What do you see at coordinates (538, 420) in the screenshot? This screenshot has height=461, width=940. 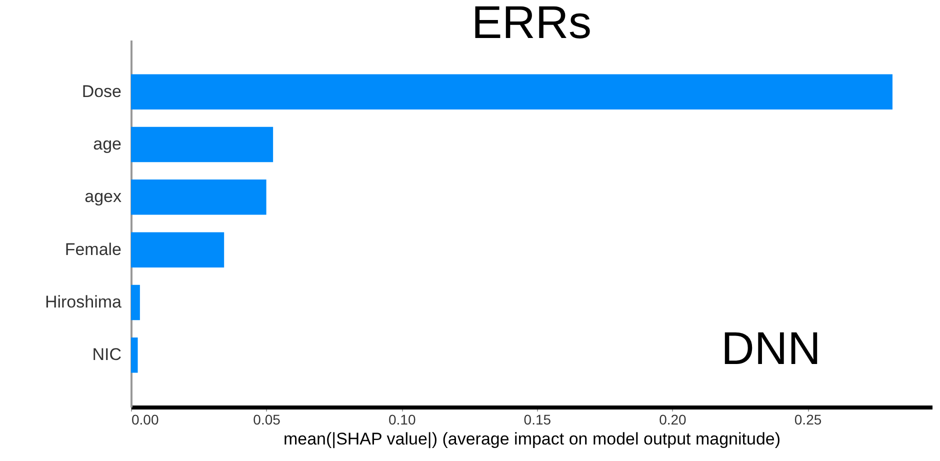 I see `x-tick-label: 0.15` at bounding box center [538, 420].